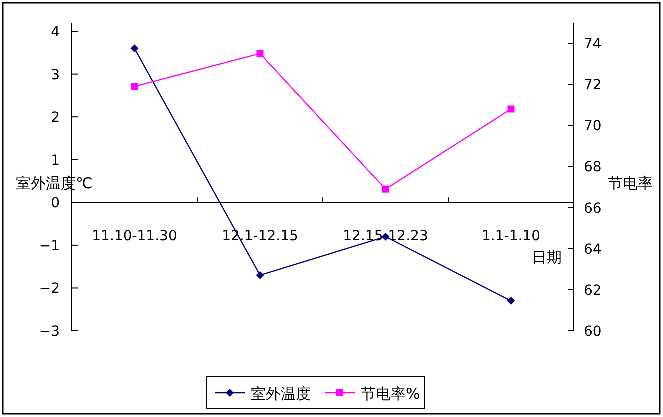 This screenshot has height=417, width=663. I want to click on y2-tick-label: 62, so click(593, 290).